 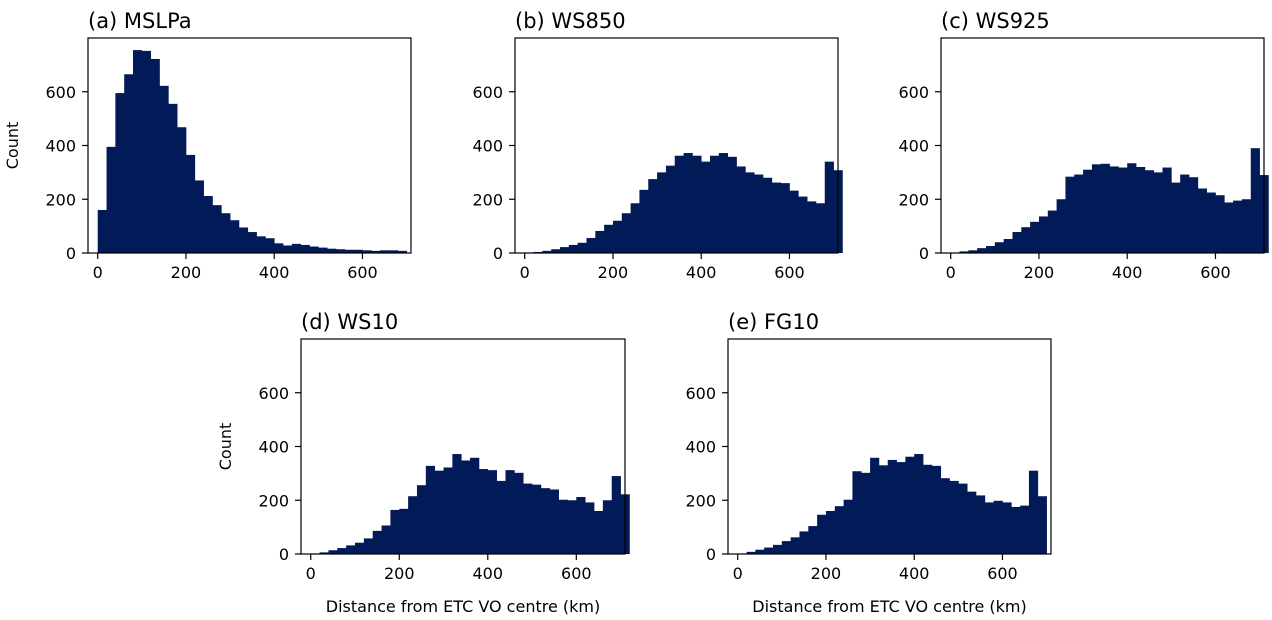 What do you see at coordinates (140, 21) in the screenshot?
I see `panel-title: (a) MSLPa` at bounding box center [140, 21].